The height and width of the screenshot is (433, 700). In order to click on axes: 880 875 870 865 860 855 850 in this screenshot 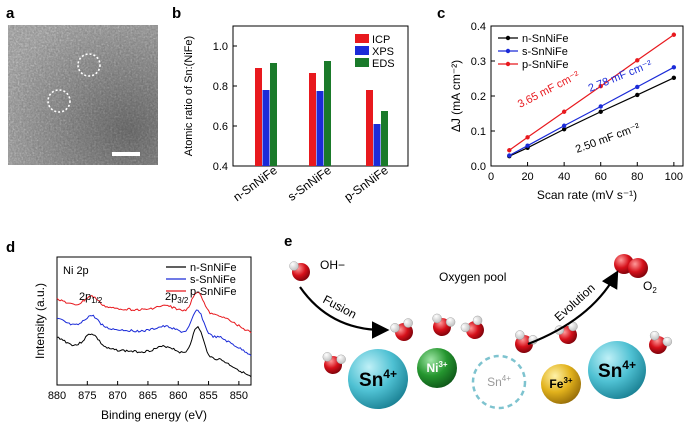, I will do `click(148, 391)`.